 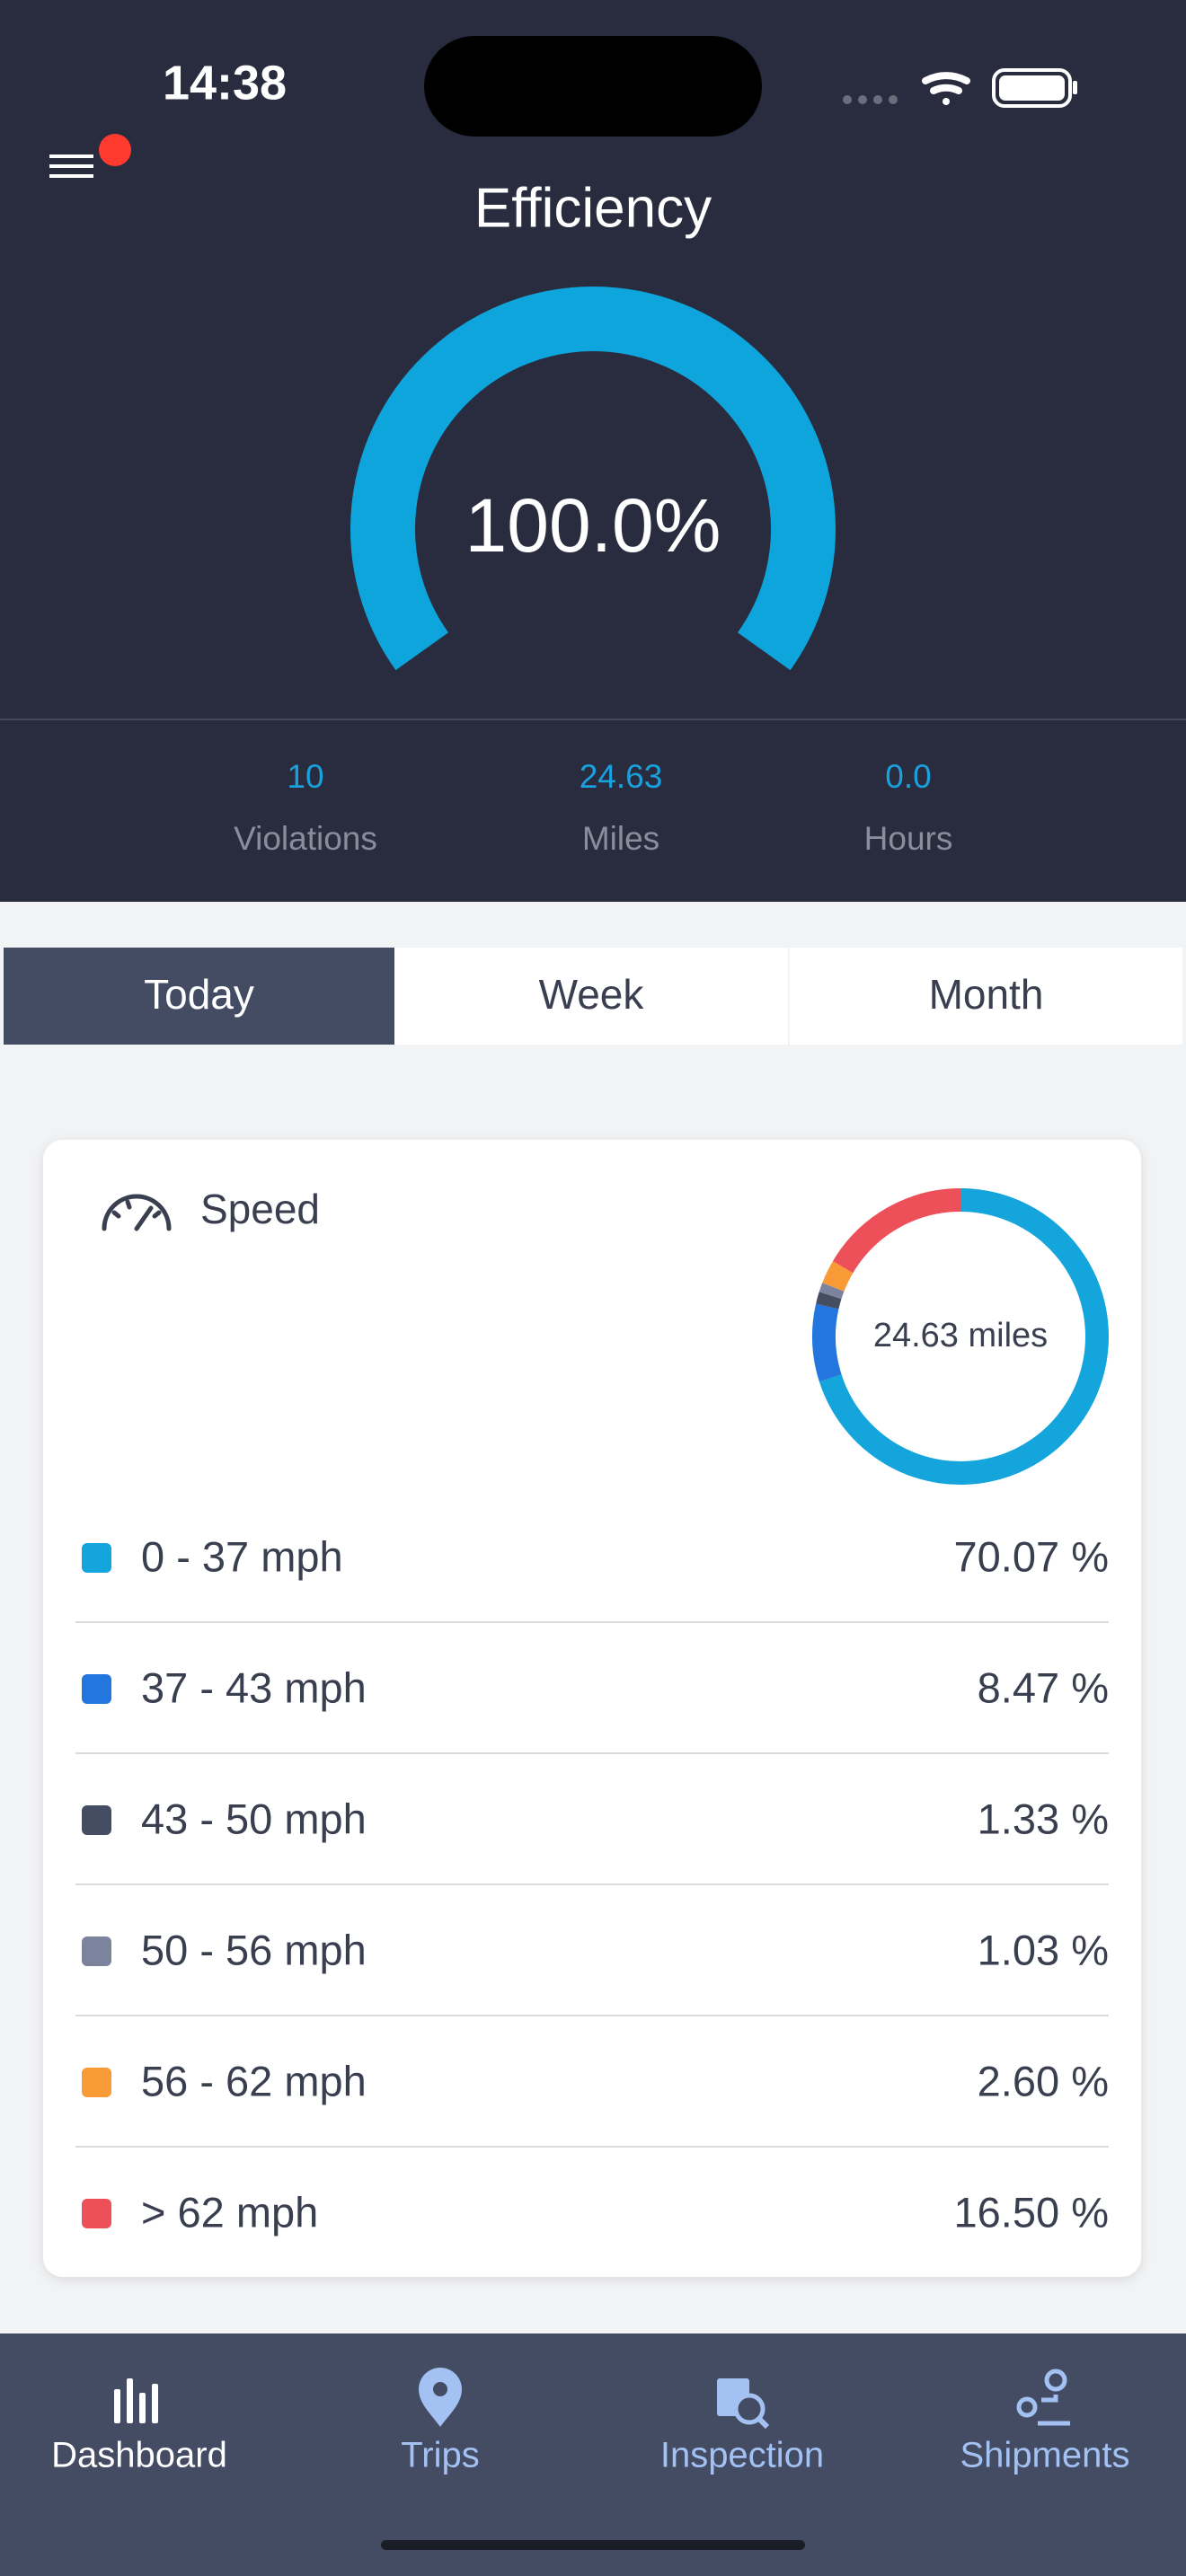 What do you see at coordinates (1043, 1687) in the screenshot?
I see `speed-share: 8.47 %` at bounding box center [1043, 1687].